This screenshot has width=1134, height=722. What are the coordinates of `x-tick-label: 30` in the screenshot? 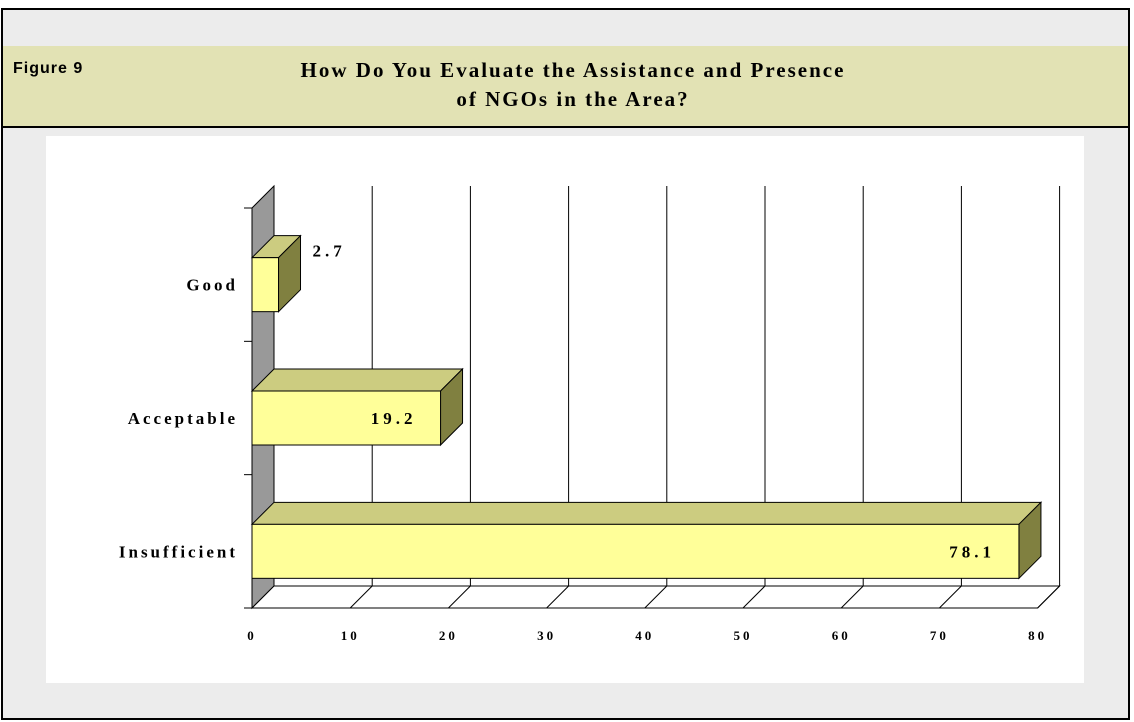 It's located at (546, 635).